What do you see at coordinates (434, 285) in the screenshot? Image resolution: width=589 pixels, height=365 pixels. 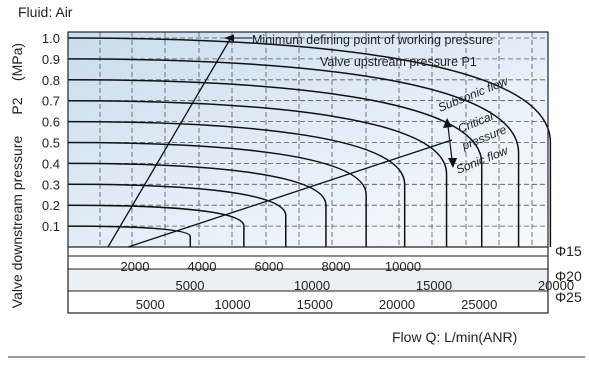 I see `x-tick-label-Φ20: 15000` at bounding box center [434, 285].